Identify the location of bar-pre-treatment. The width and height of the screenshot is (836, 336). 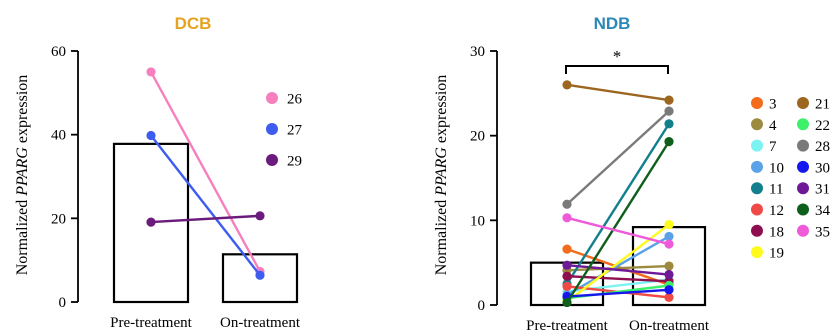
(151, 223).